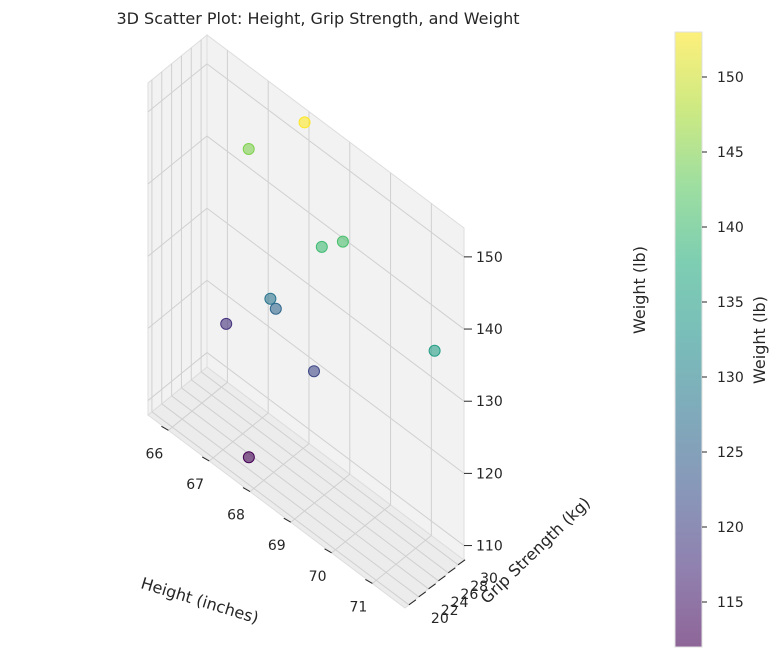 The height and width of the screenshot is (658, 779). Describe the element at coordinates (236, 516) in the screenshot. I see `x-tick-label: 68` at that location.